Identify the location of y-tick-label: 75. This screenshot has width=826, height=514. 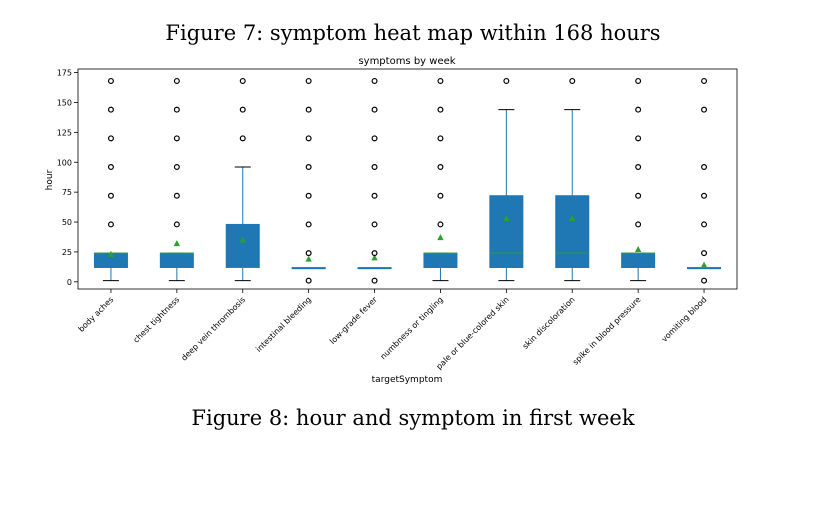
(67, 192).